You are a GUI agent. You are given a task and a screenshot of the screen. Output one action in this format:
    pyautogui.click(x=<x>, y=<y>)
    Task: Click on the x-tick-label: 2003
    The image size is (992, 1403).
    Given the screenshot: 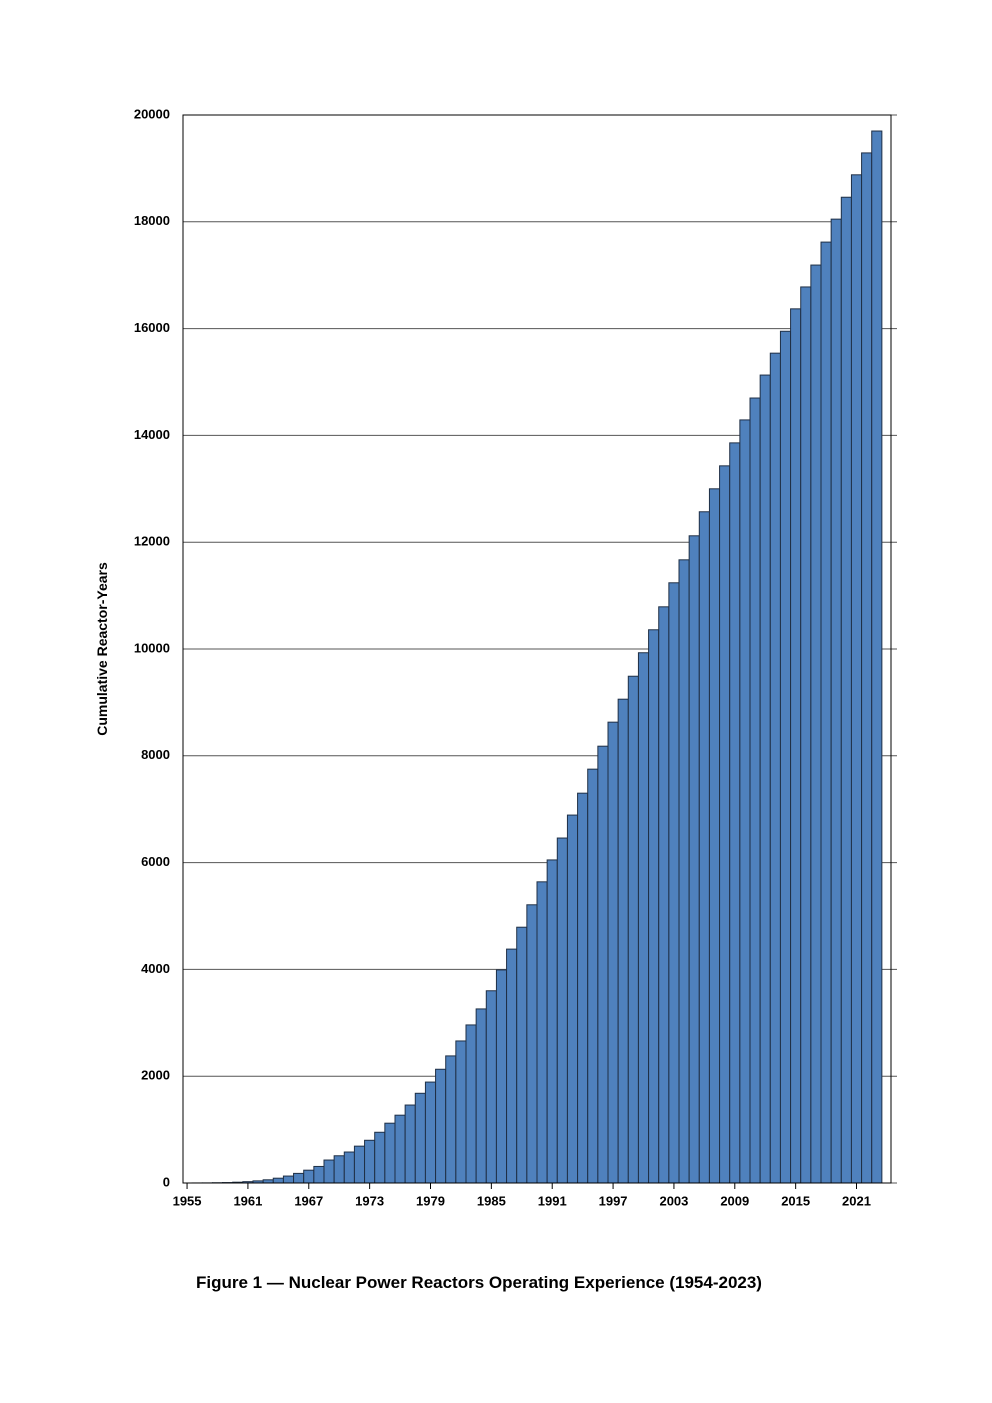 What is the action you would take?
    pyautogui.click(x=673, y=1200)
    